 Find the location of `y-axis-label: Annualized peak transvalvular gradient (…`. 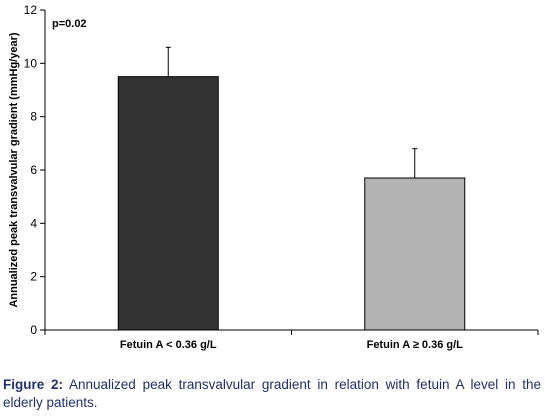

y-axis-label: Annualized peak transvalvular gradient (… is located at coordinates (14, 169).